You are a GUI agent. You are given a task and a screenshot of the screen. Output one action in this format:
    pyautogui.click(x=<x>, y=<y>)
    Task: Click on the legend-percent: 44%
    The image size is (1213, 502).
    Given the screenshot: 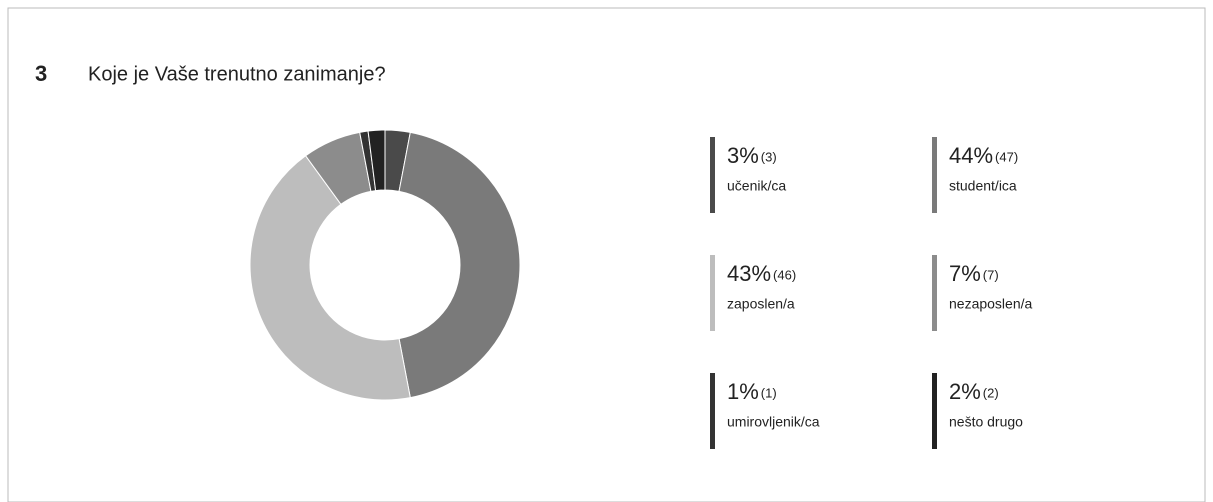 What is the action you would take?
    pyautogui.click(x=971, y=155)
    